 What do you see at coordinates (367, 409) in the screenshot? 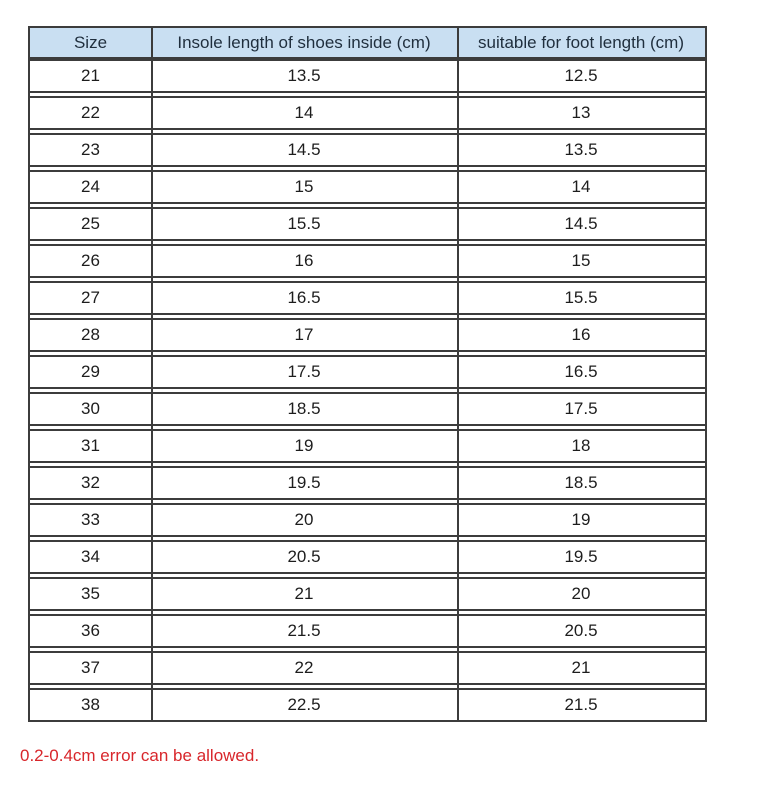
I see `table-row: 30 18.5 17.5` at bounding box center [367, 409].